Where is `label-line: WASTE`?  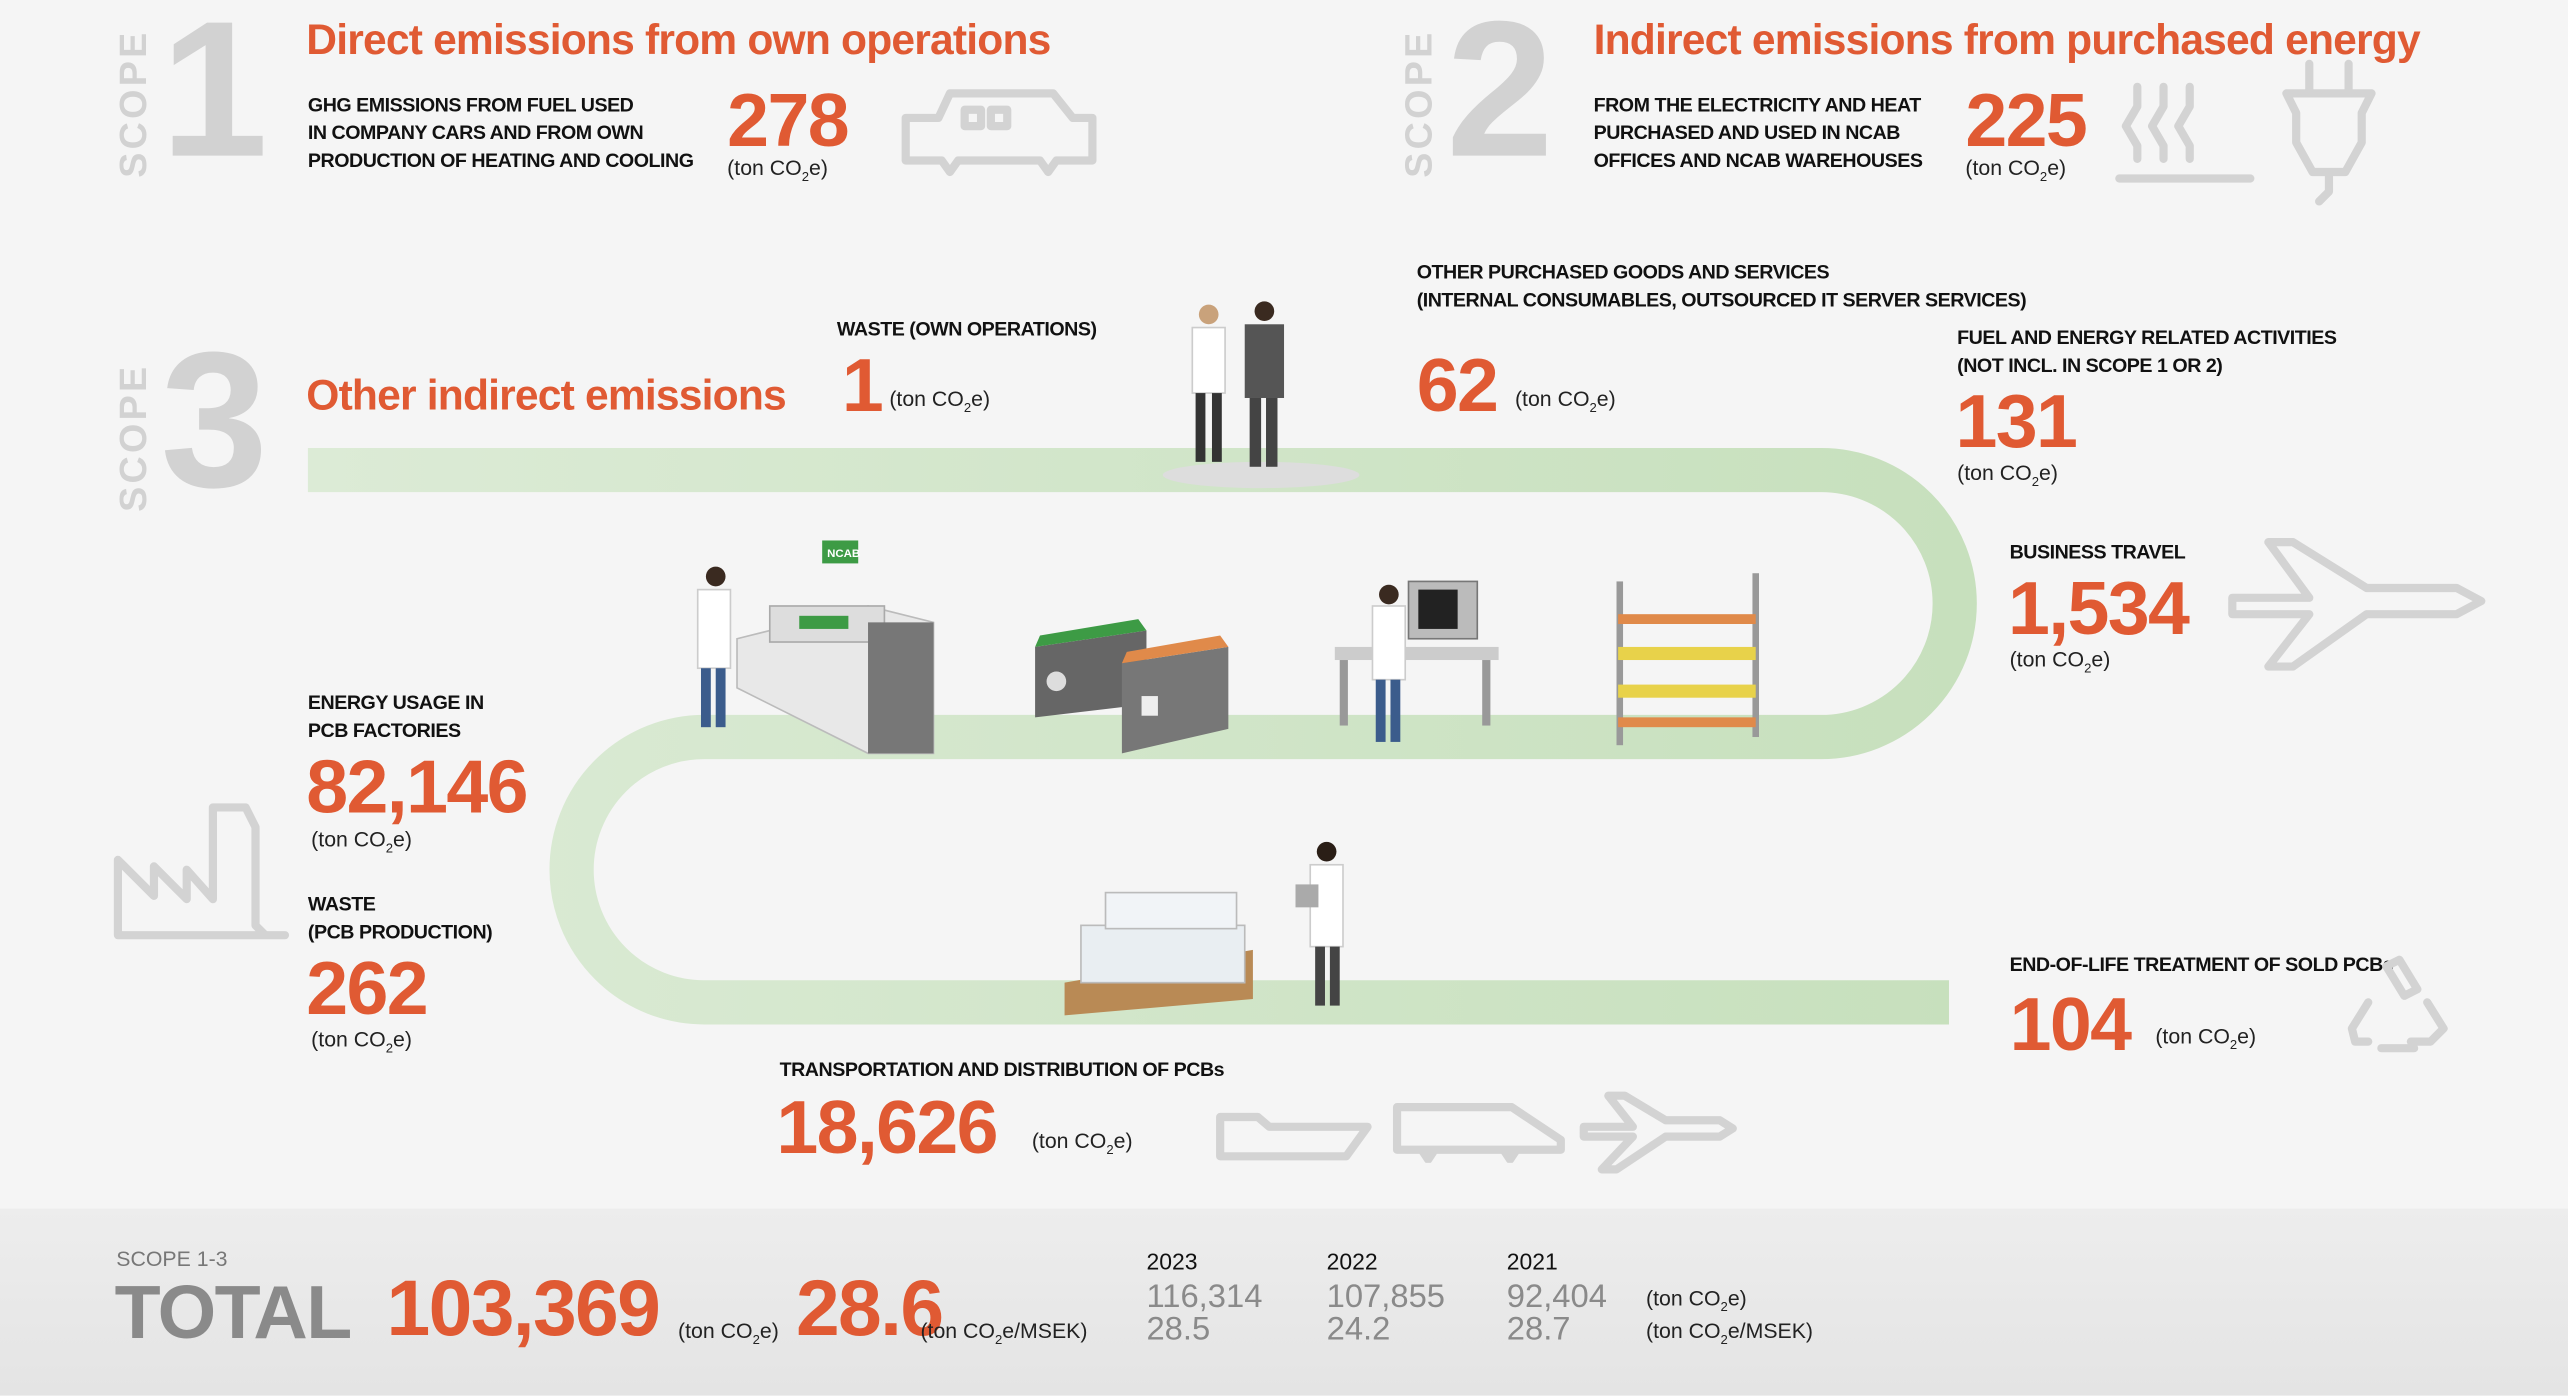
label-line: WASTE is located at coordinates (341, 904).